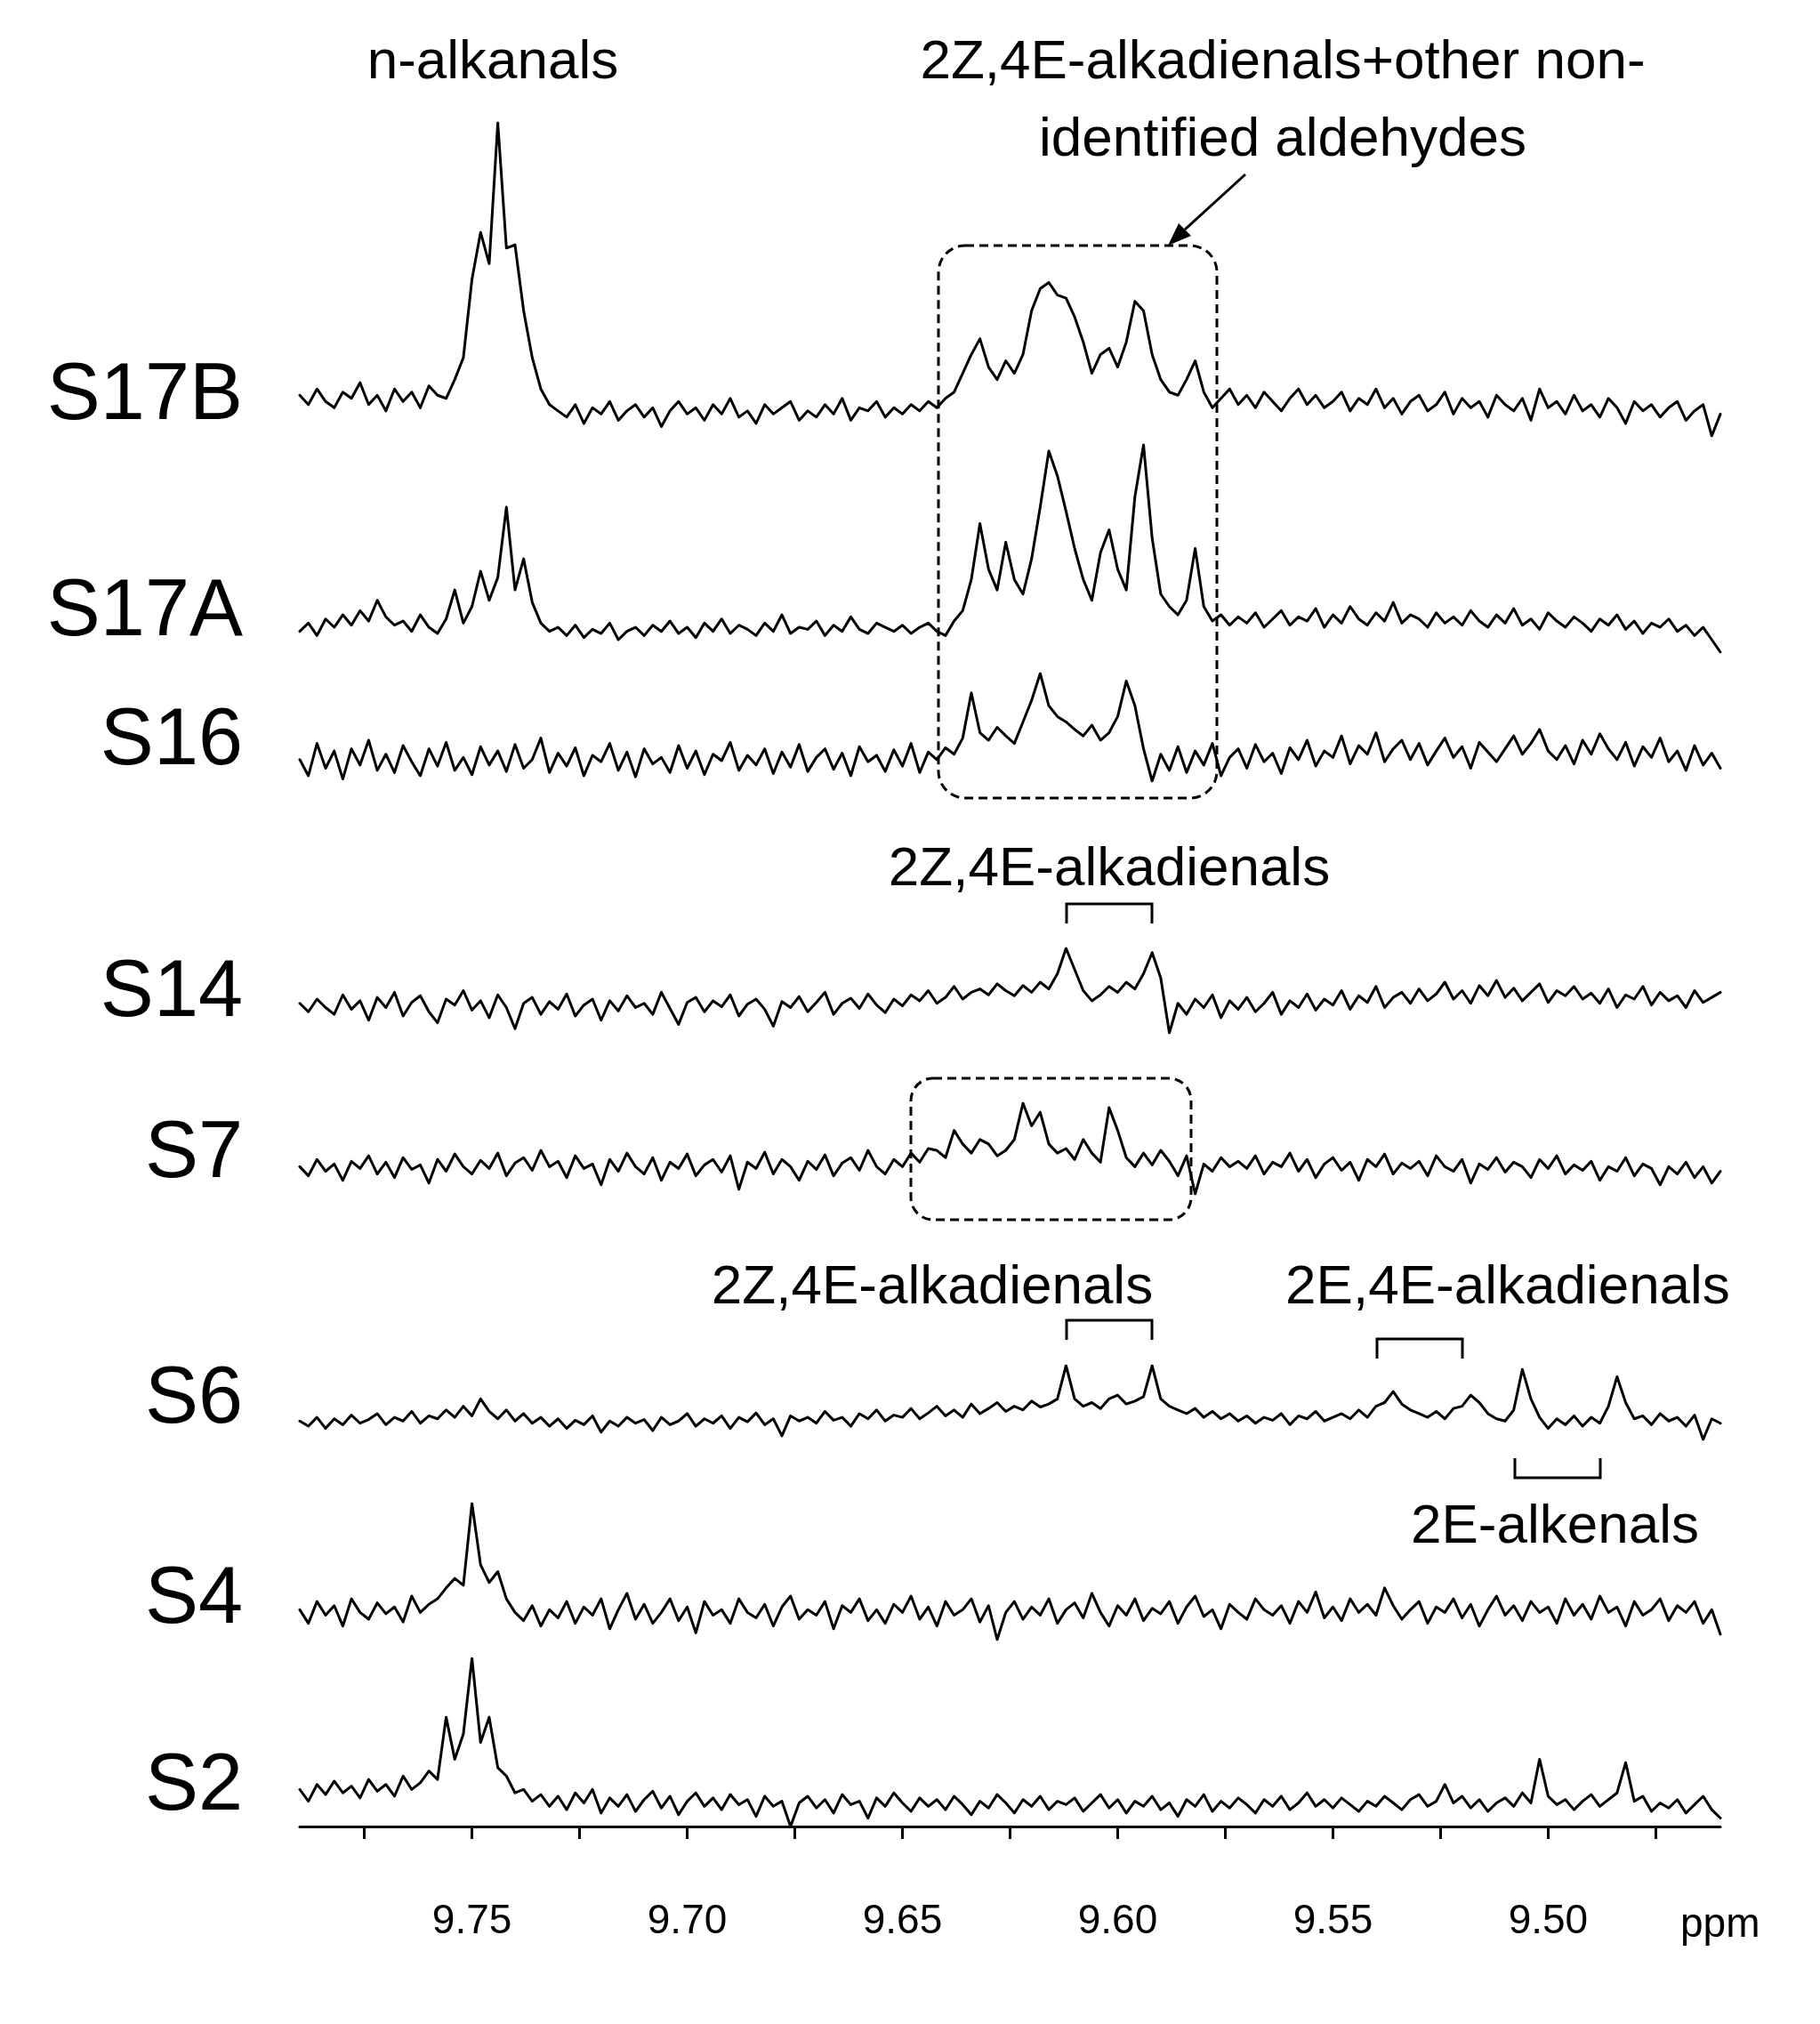  I want to click on annotation: 2Z,4E-alkadienals+other non- identified aldehydes, so click(1283, 97).